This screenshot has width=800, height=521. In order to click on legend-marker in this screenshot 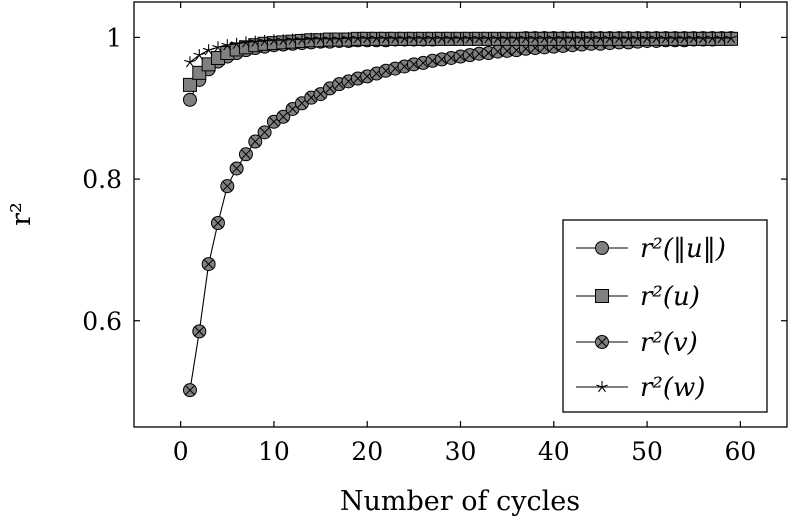, I will do `click(602, 342)`.